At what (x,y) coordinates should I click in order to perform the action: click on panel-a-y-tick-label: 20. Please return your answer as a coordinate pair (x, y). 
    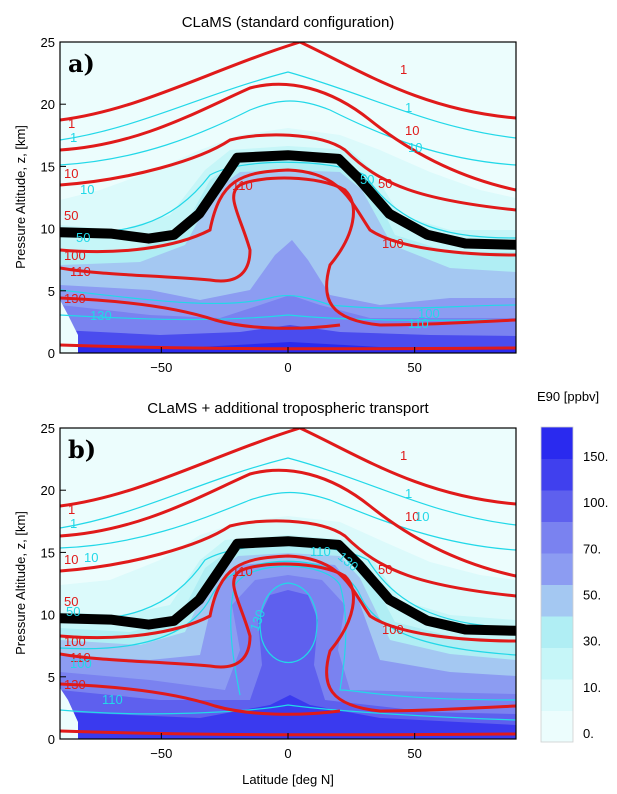
    Looking at the image, I should click on (48, 104).